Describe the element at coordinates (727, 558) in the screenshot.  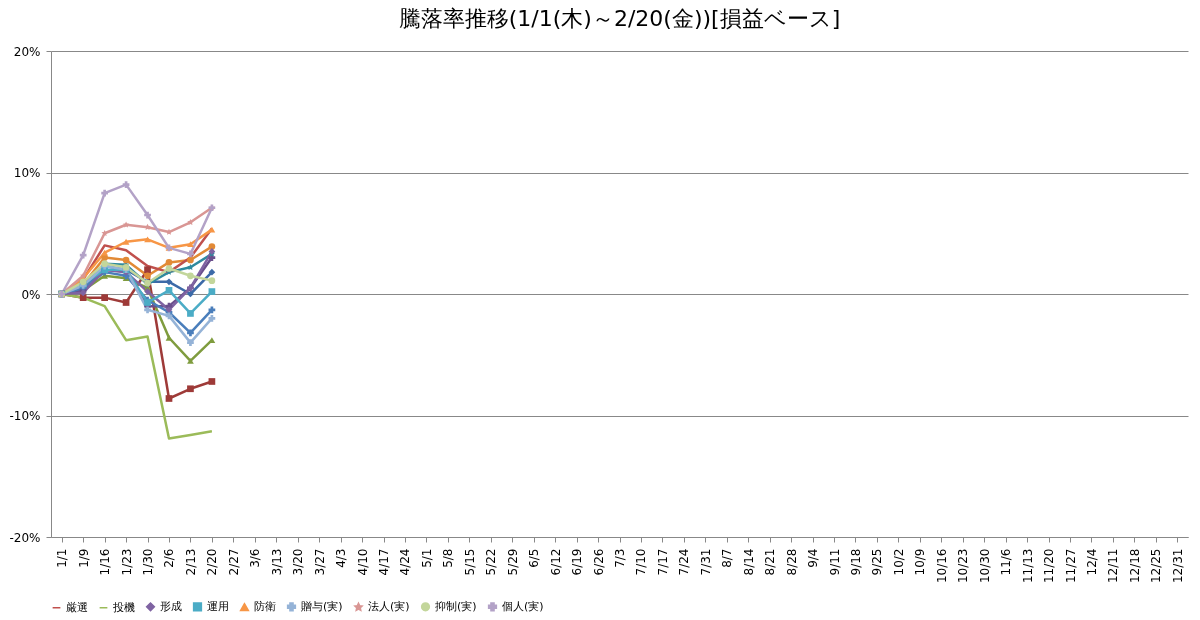
I see `x-tick-label: 8/7` at that location.